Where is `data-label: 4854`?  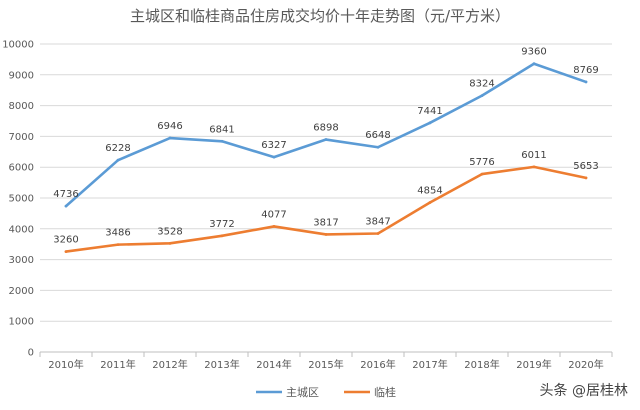
data-label: 4854 is located at coordinates (429, 190).